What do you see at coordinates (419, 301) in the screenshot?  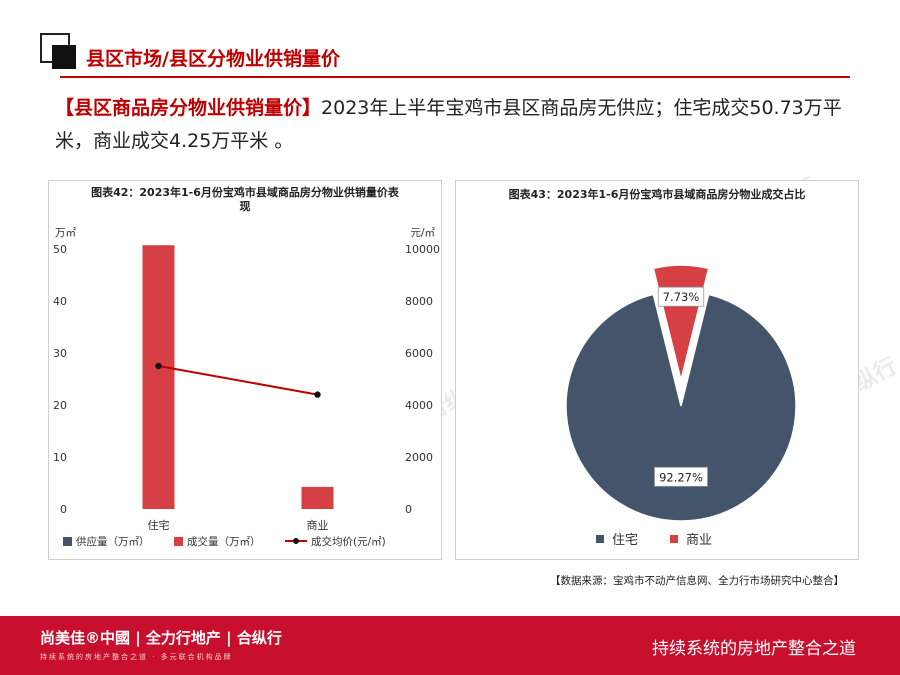 I see `right-axis-tick-label: 8000` at bounding box center [419, 301].